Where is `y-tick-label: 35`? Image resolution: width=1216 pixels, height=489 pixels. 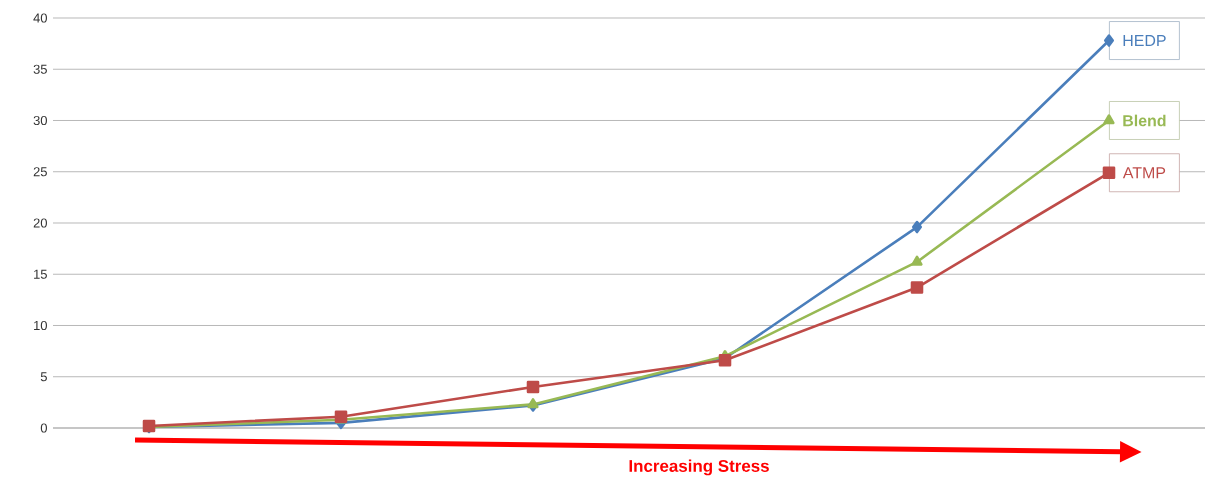
y-tick-label: 35 is located at coordinates (40, 69).